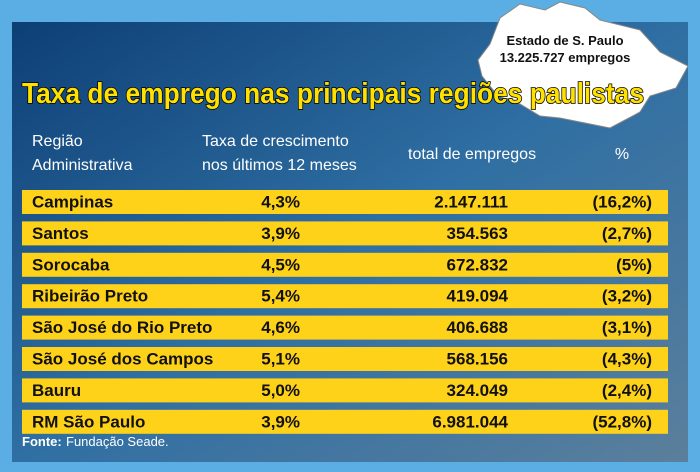 The image size is (700, 472). What do you see at coordinates (477, 327) in the screenshot?
I see `table-cell: 406.688` at bounding box center [477, 327].